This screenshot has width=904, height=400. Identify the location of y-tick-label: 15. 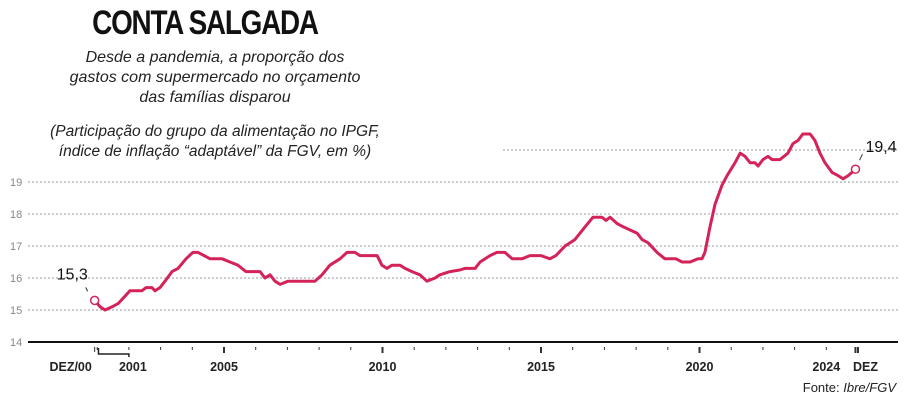
(16, 311).